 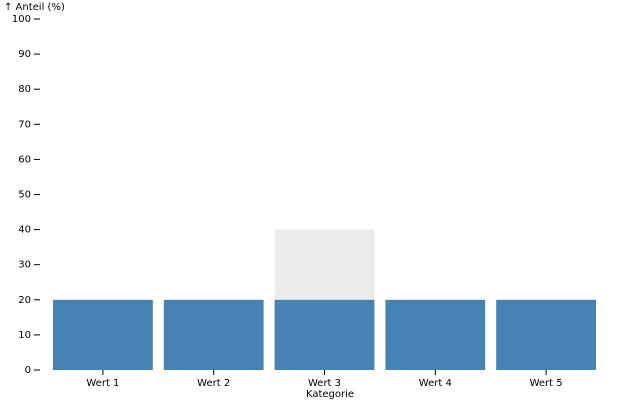 I want to click on x-axis-label: Kategorie, so click(x=330, y=394).